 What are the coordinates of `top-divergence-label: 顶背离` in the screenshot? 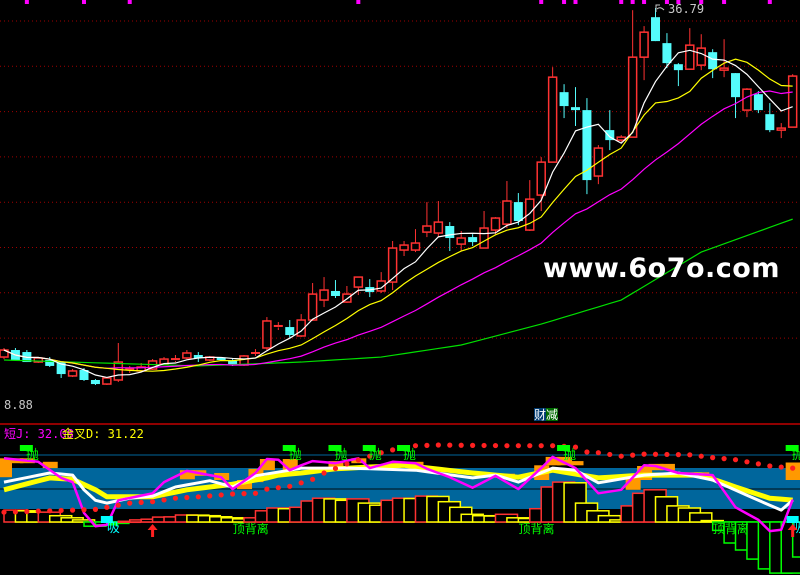 It's located at (251, 528).